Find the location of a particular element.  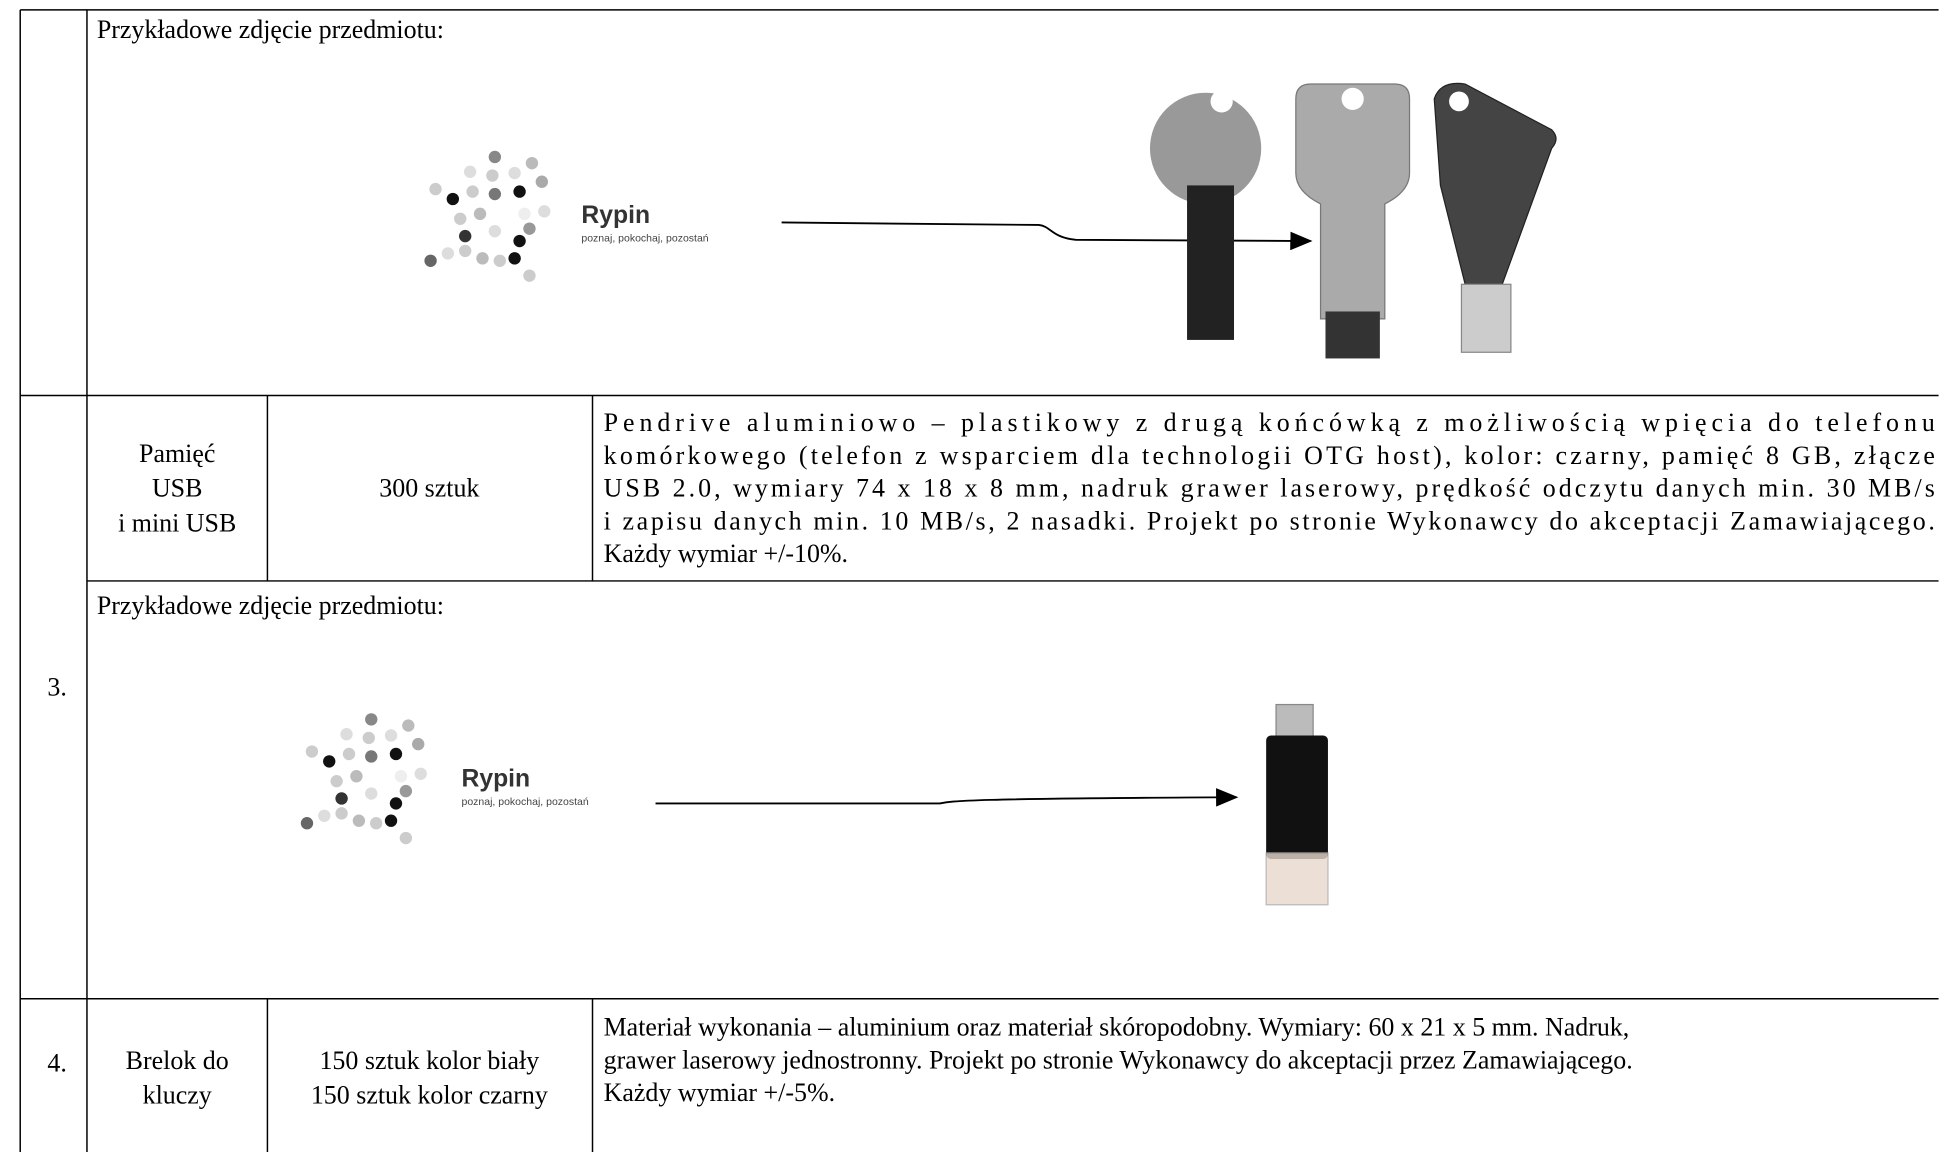

row-number: 3. is located at coordinates (56, 687).